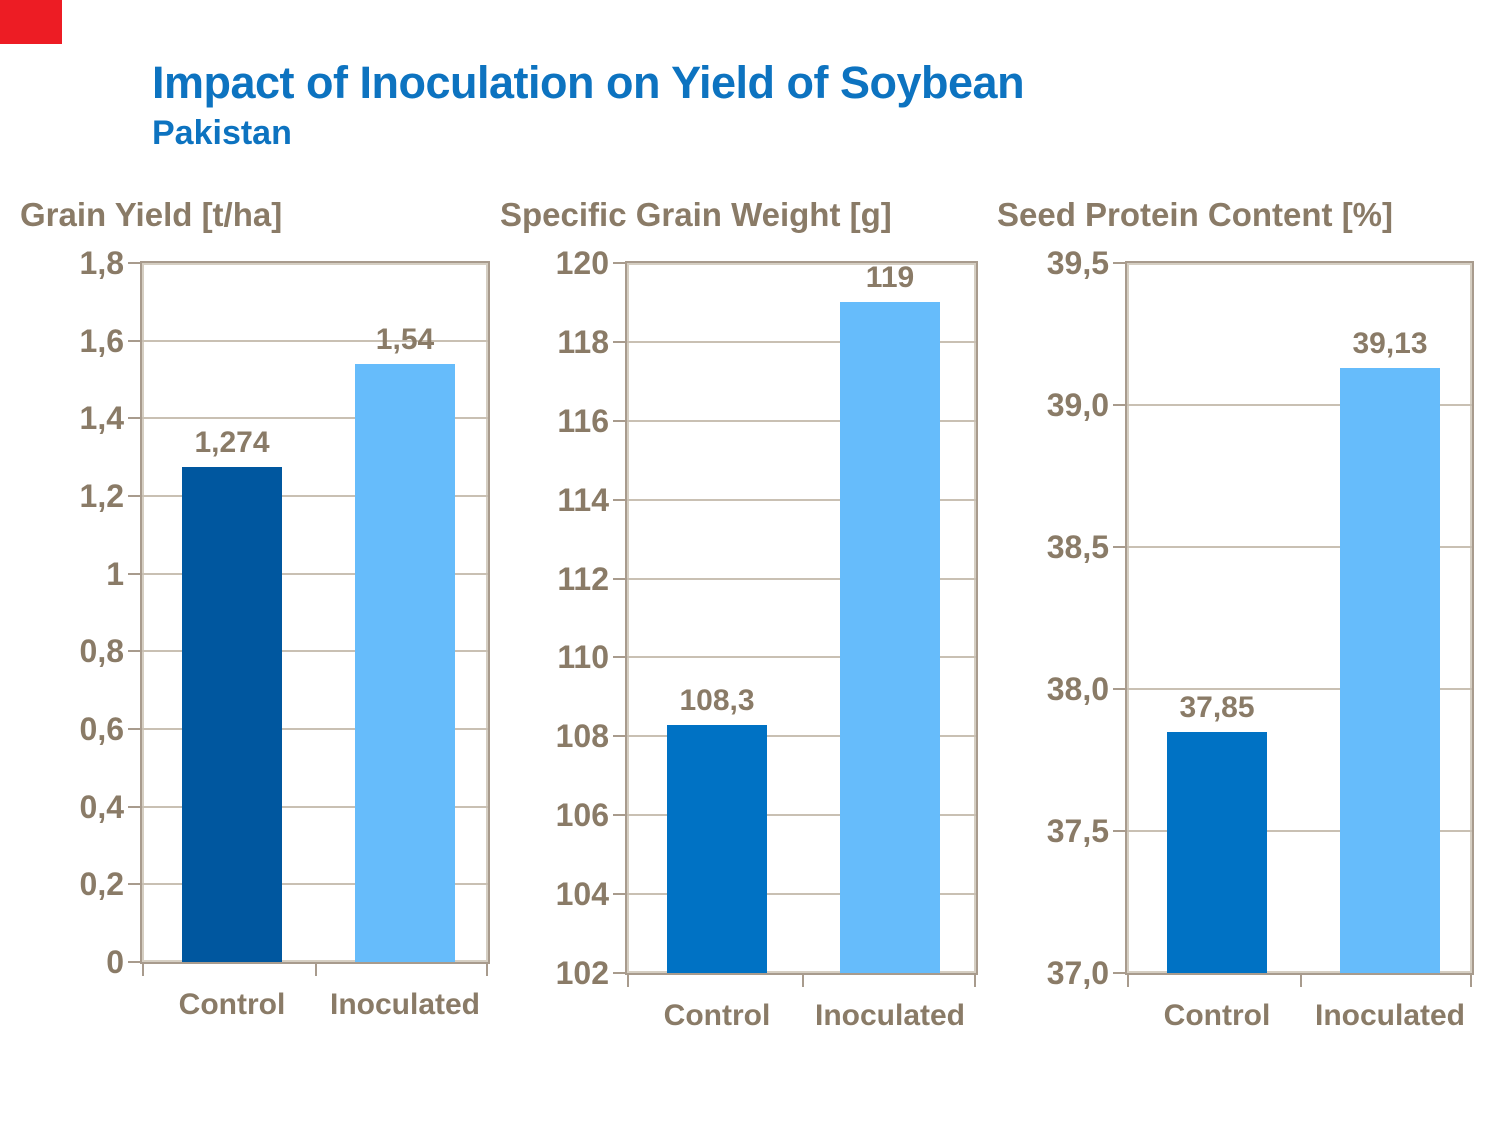 This screenshot has width=1500, height=1125. What do you see at coordinates (1195, 214) in the screenshot?
I see `chart-title-seed-protein-content: Seed Protein Content [%]` at bounding box center [1195, 214].